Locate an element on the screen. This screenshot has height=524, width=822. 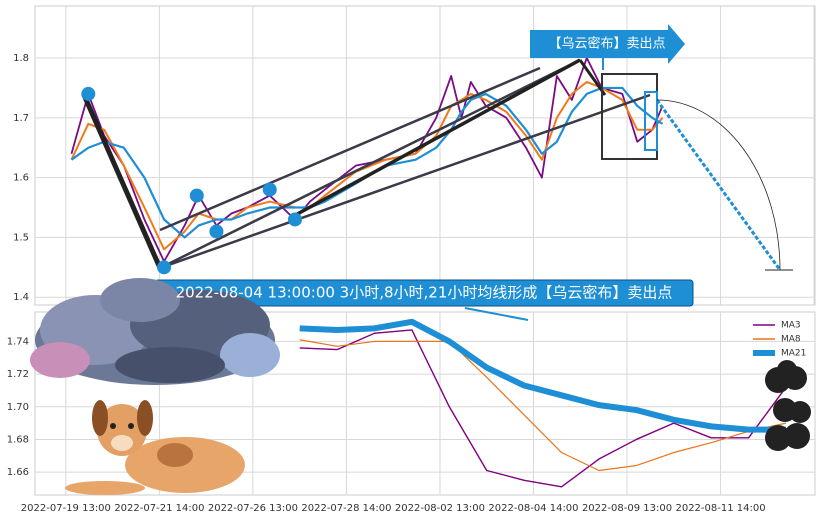
dog-image is located at coordinates (155, 447).